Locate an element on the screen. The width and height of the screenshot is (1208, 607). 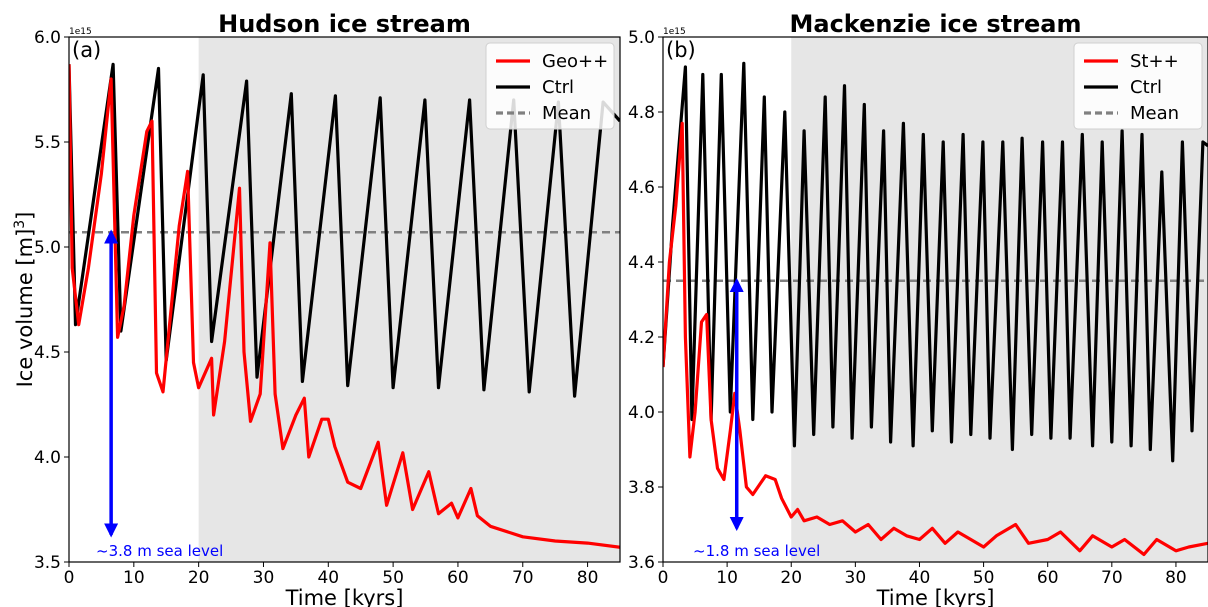
chart-title: Hudson ice stream is located at coordinates (344, 24).